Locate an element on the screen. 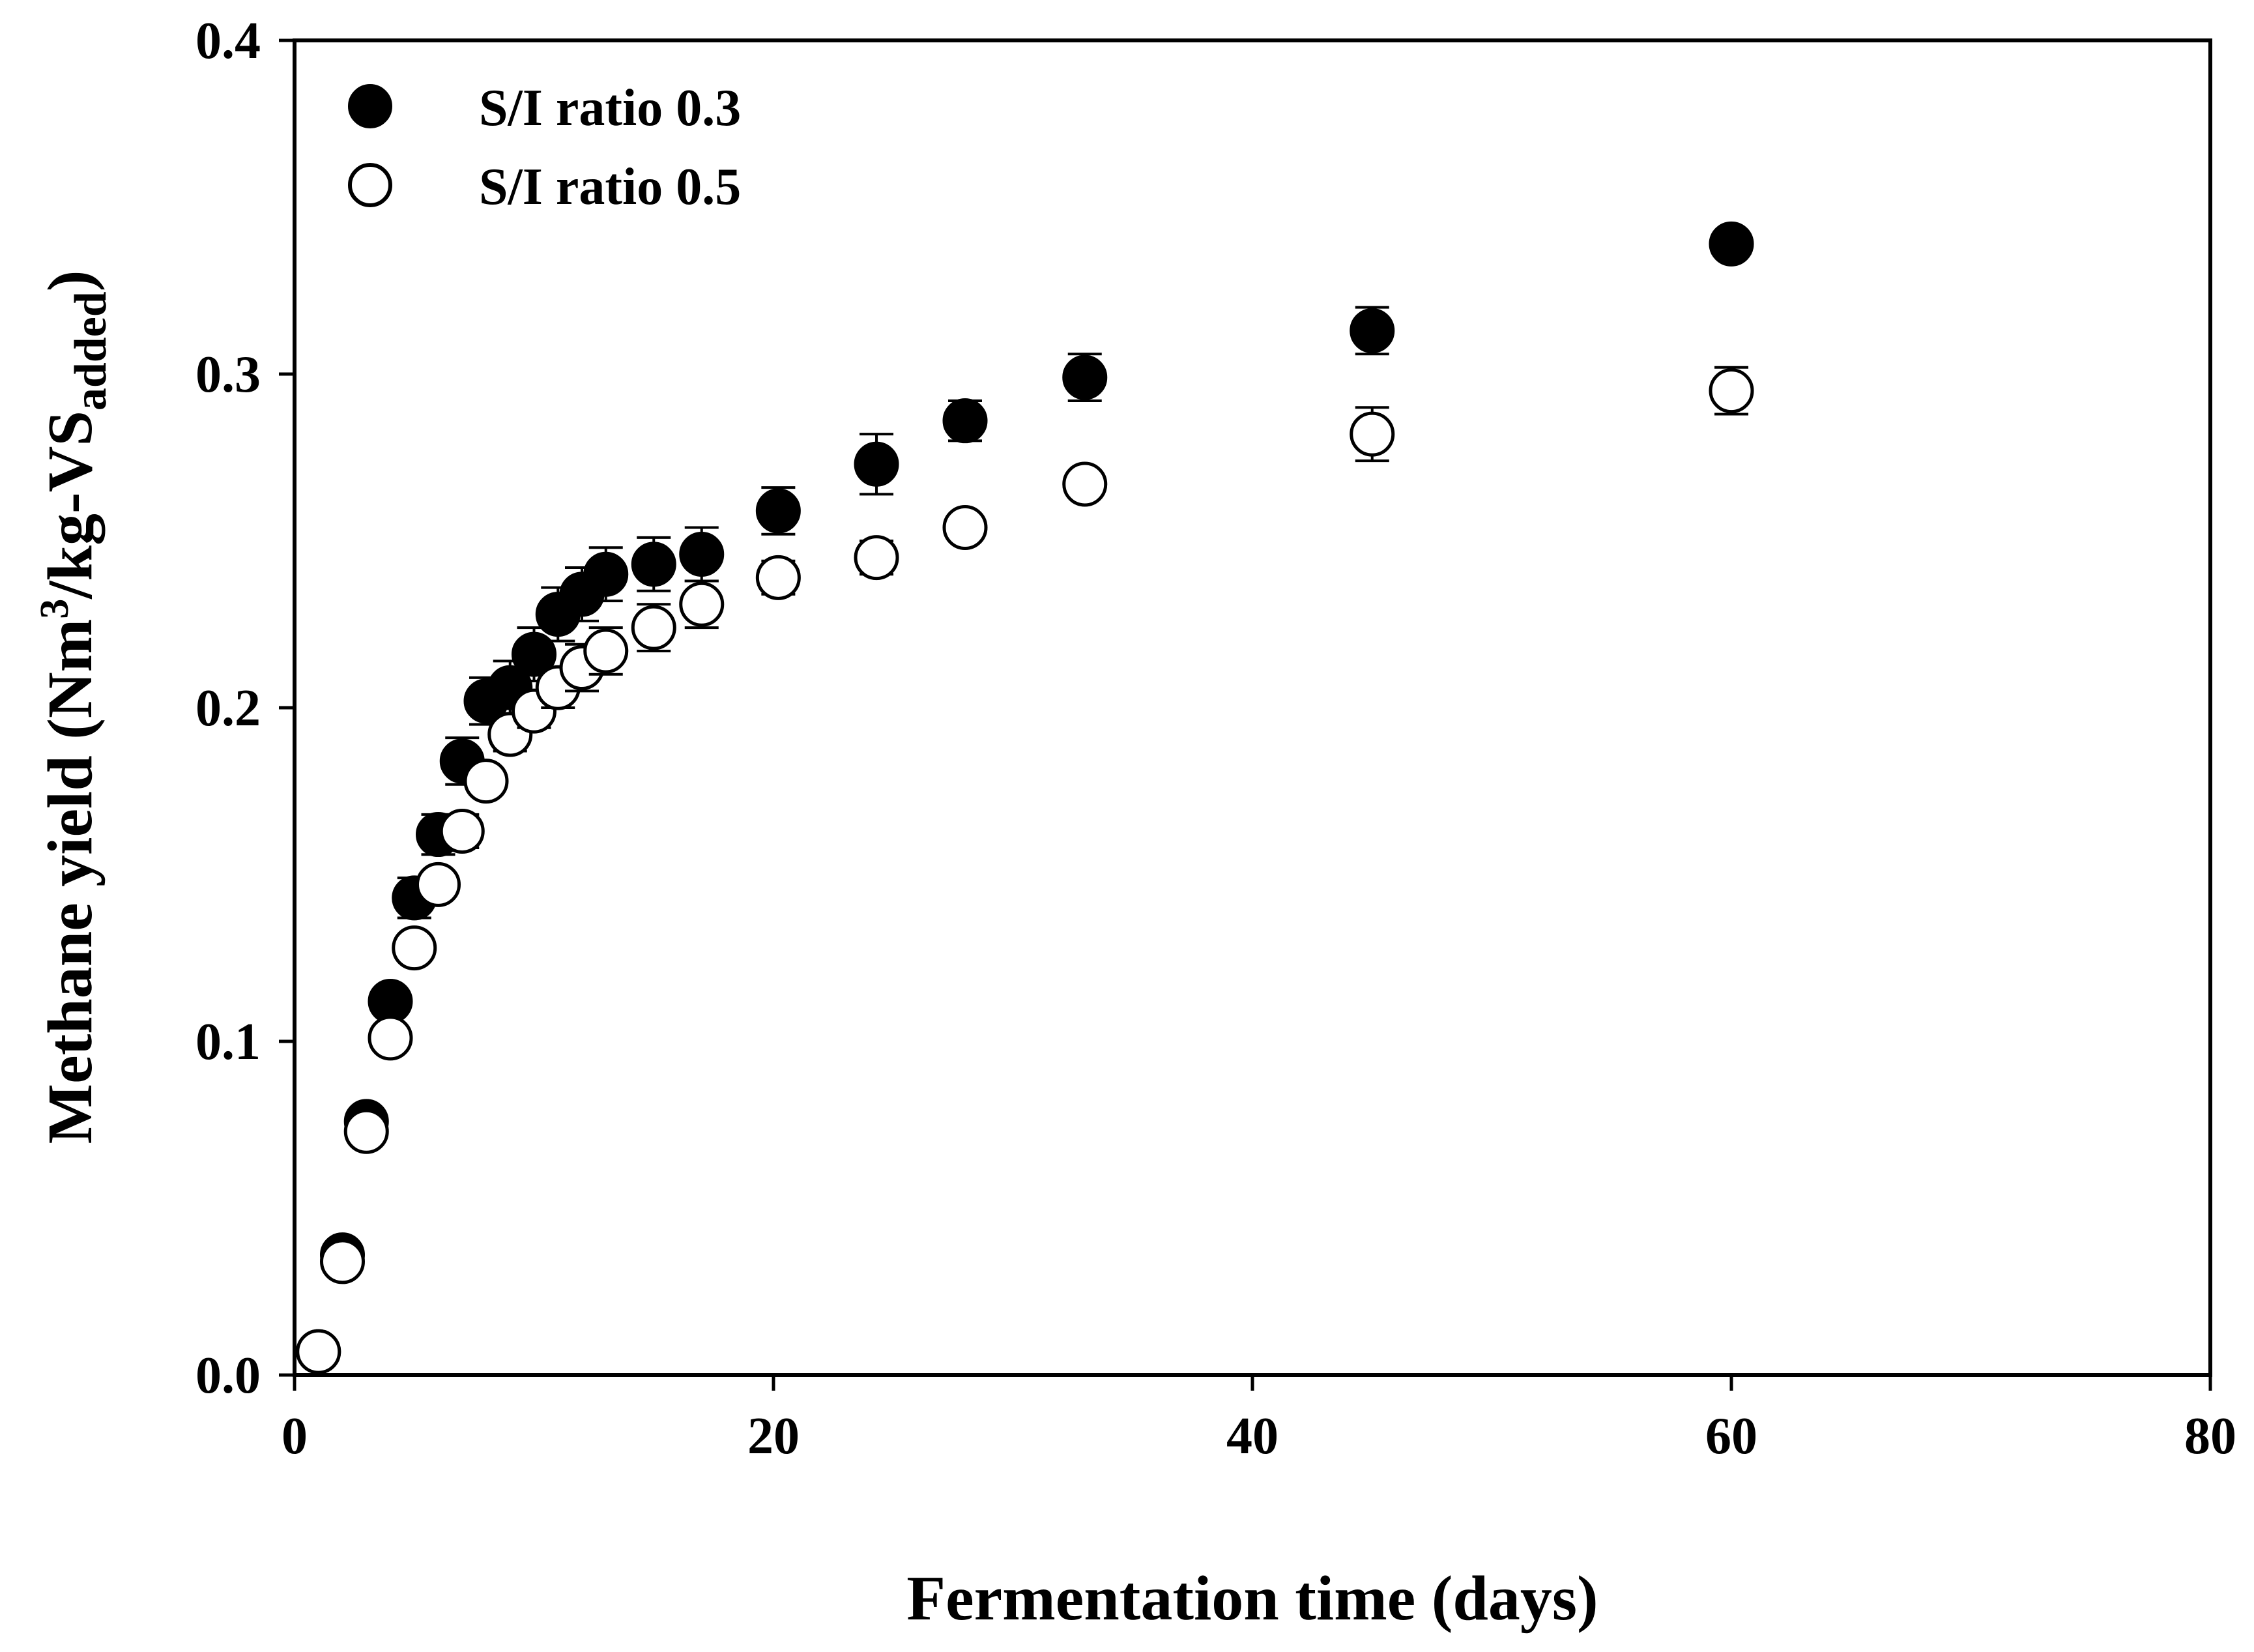 The width and height of the screenshot is (2254, 1652). y-axis-title-subscript: added is located at coordinates (91, 351).